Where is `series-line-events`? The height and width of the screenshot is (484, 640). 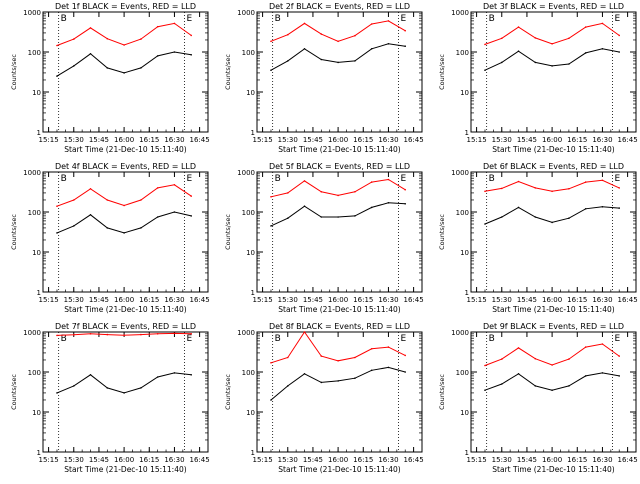
series-line-events is located at coordinates (552, 381).